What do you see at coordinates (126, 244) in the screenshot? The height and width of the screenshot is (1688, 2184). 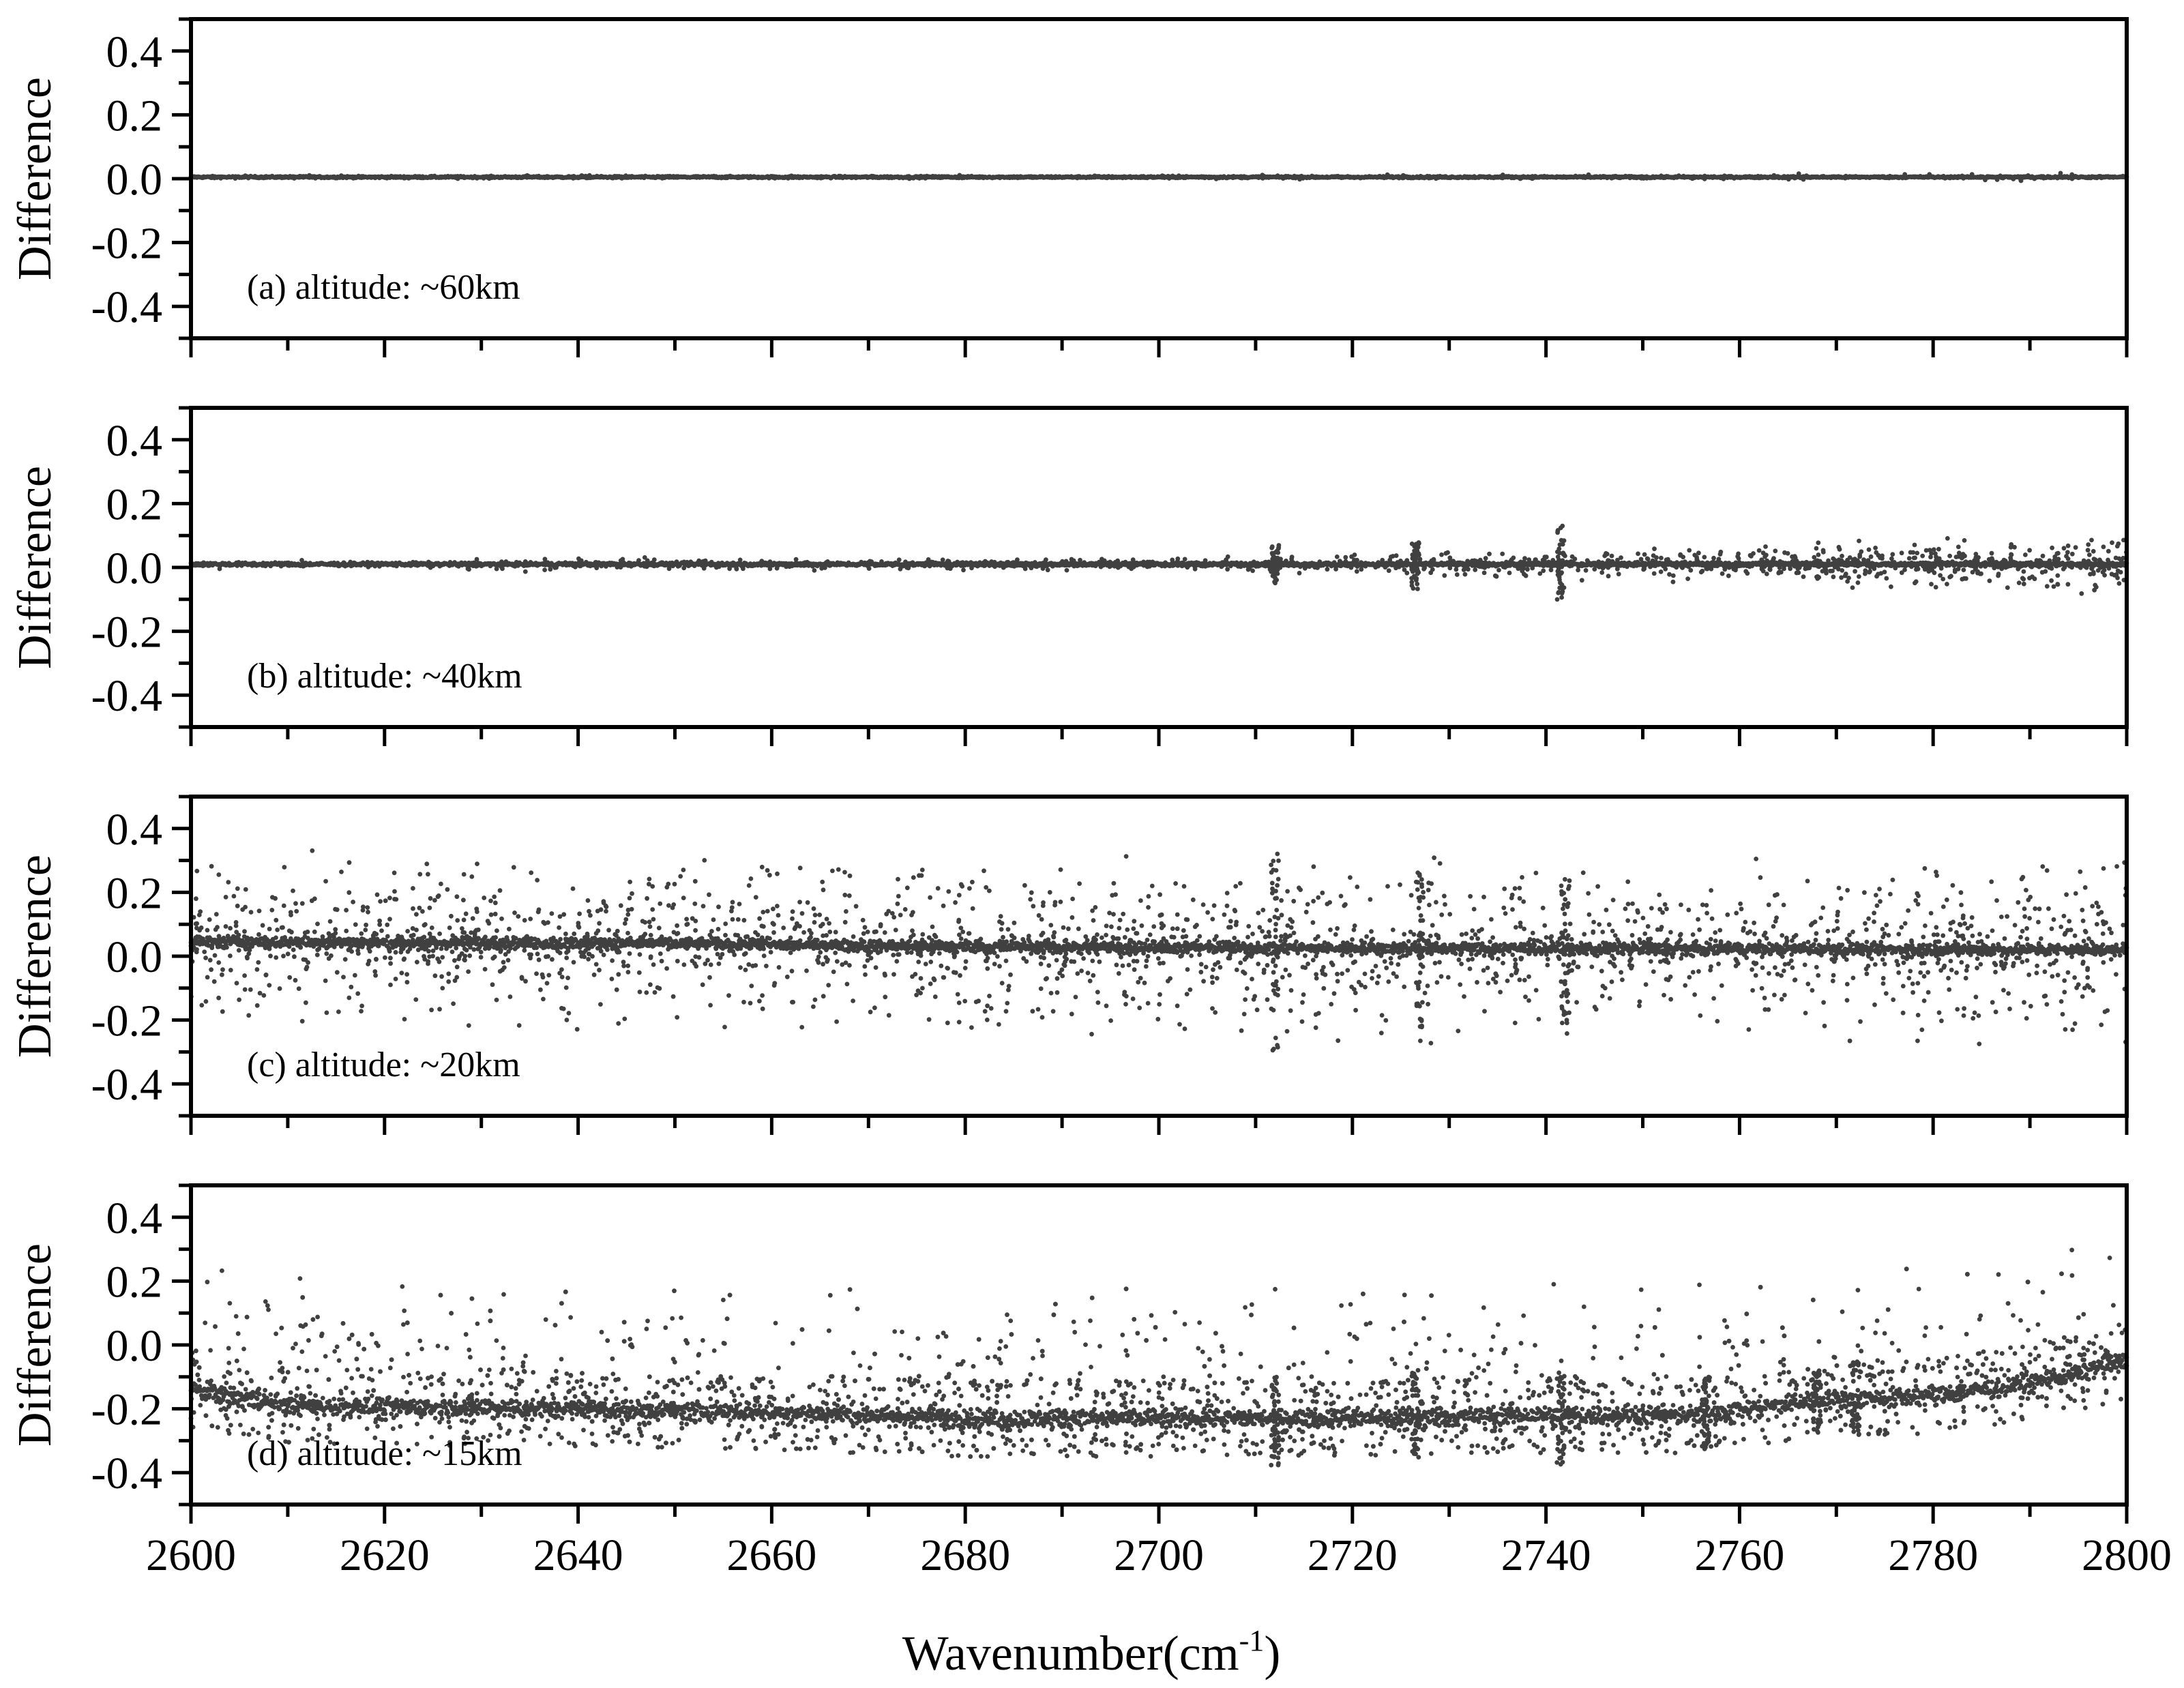 I see `y-tick-label: -0.2` at bounding box center [126, 244].